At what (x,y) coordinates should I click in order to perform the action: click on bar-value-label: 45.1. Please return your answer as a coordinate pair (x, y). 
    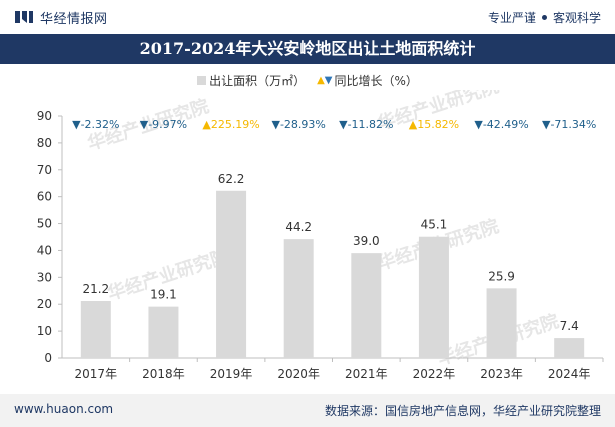
    Looking at the image, I should click on (434, 225).